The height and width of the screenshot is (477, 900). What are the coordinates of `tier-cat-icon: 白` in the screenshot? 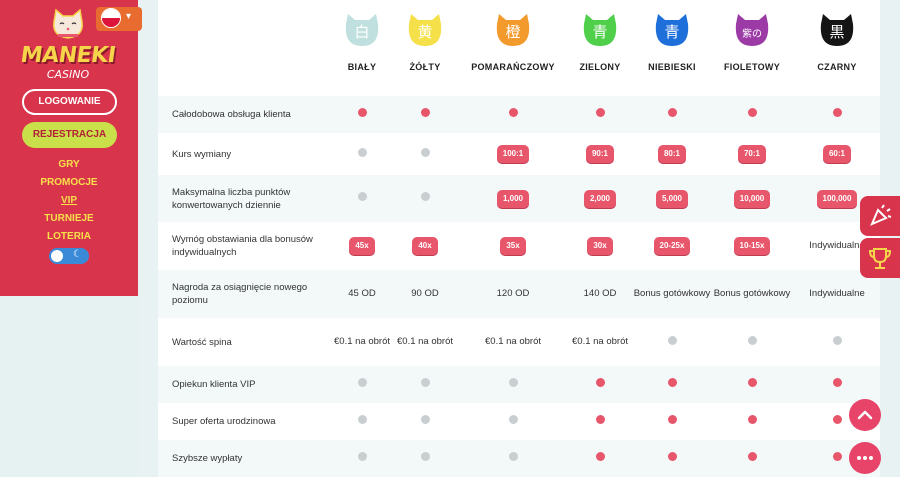 It's located at (362, 30).